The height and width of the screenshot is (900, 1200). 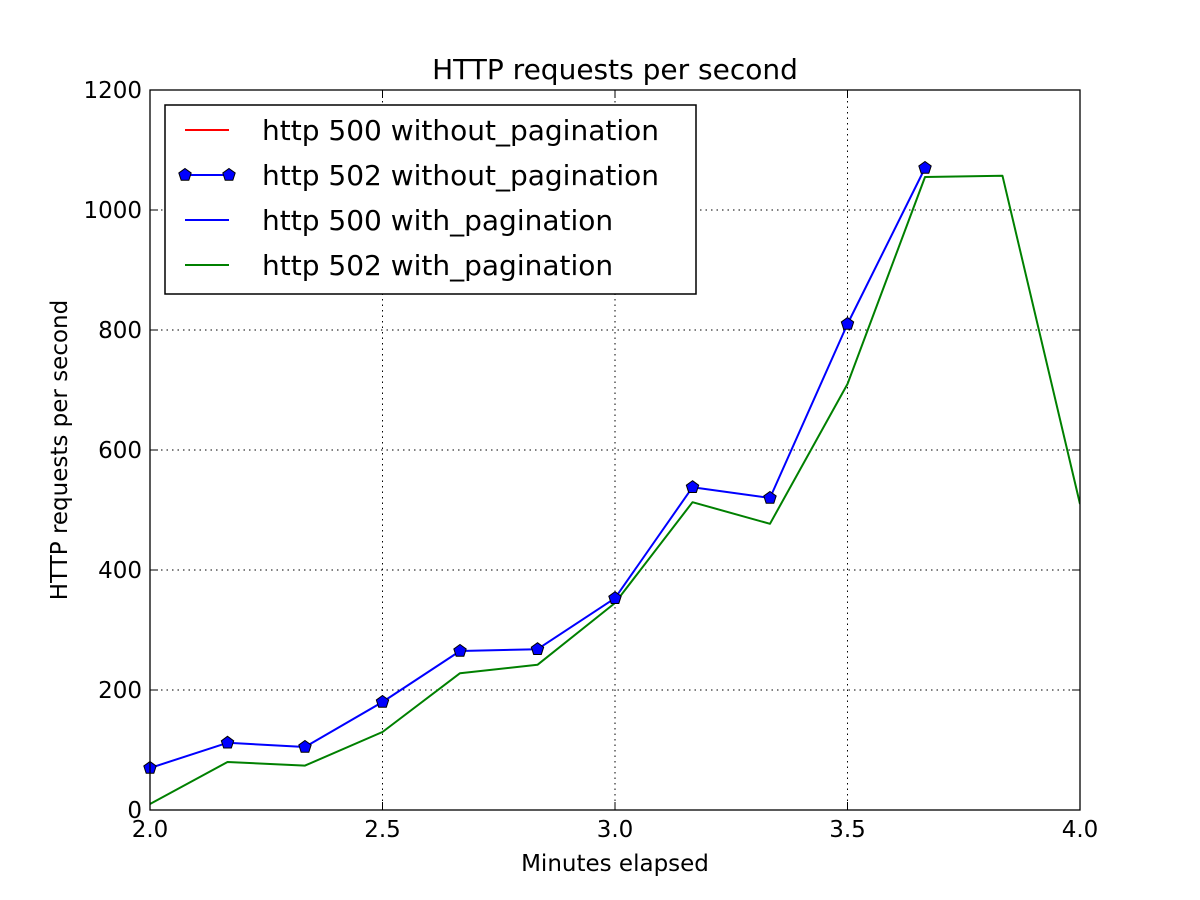 I want to click on y-tick-label: 200, so click(x=120, y=691).